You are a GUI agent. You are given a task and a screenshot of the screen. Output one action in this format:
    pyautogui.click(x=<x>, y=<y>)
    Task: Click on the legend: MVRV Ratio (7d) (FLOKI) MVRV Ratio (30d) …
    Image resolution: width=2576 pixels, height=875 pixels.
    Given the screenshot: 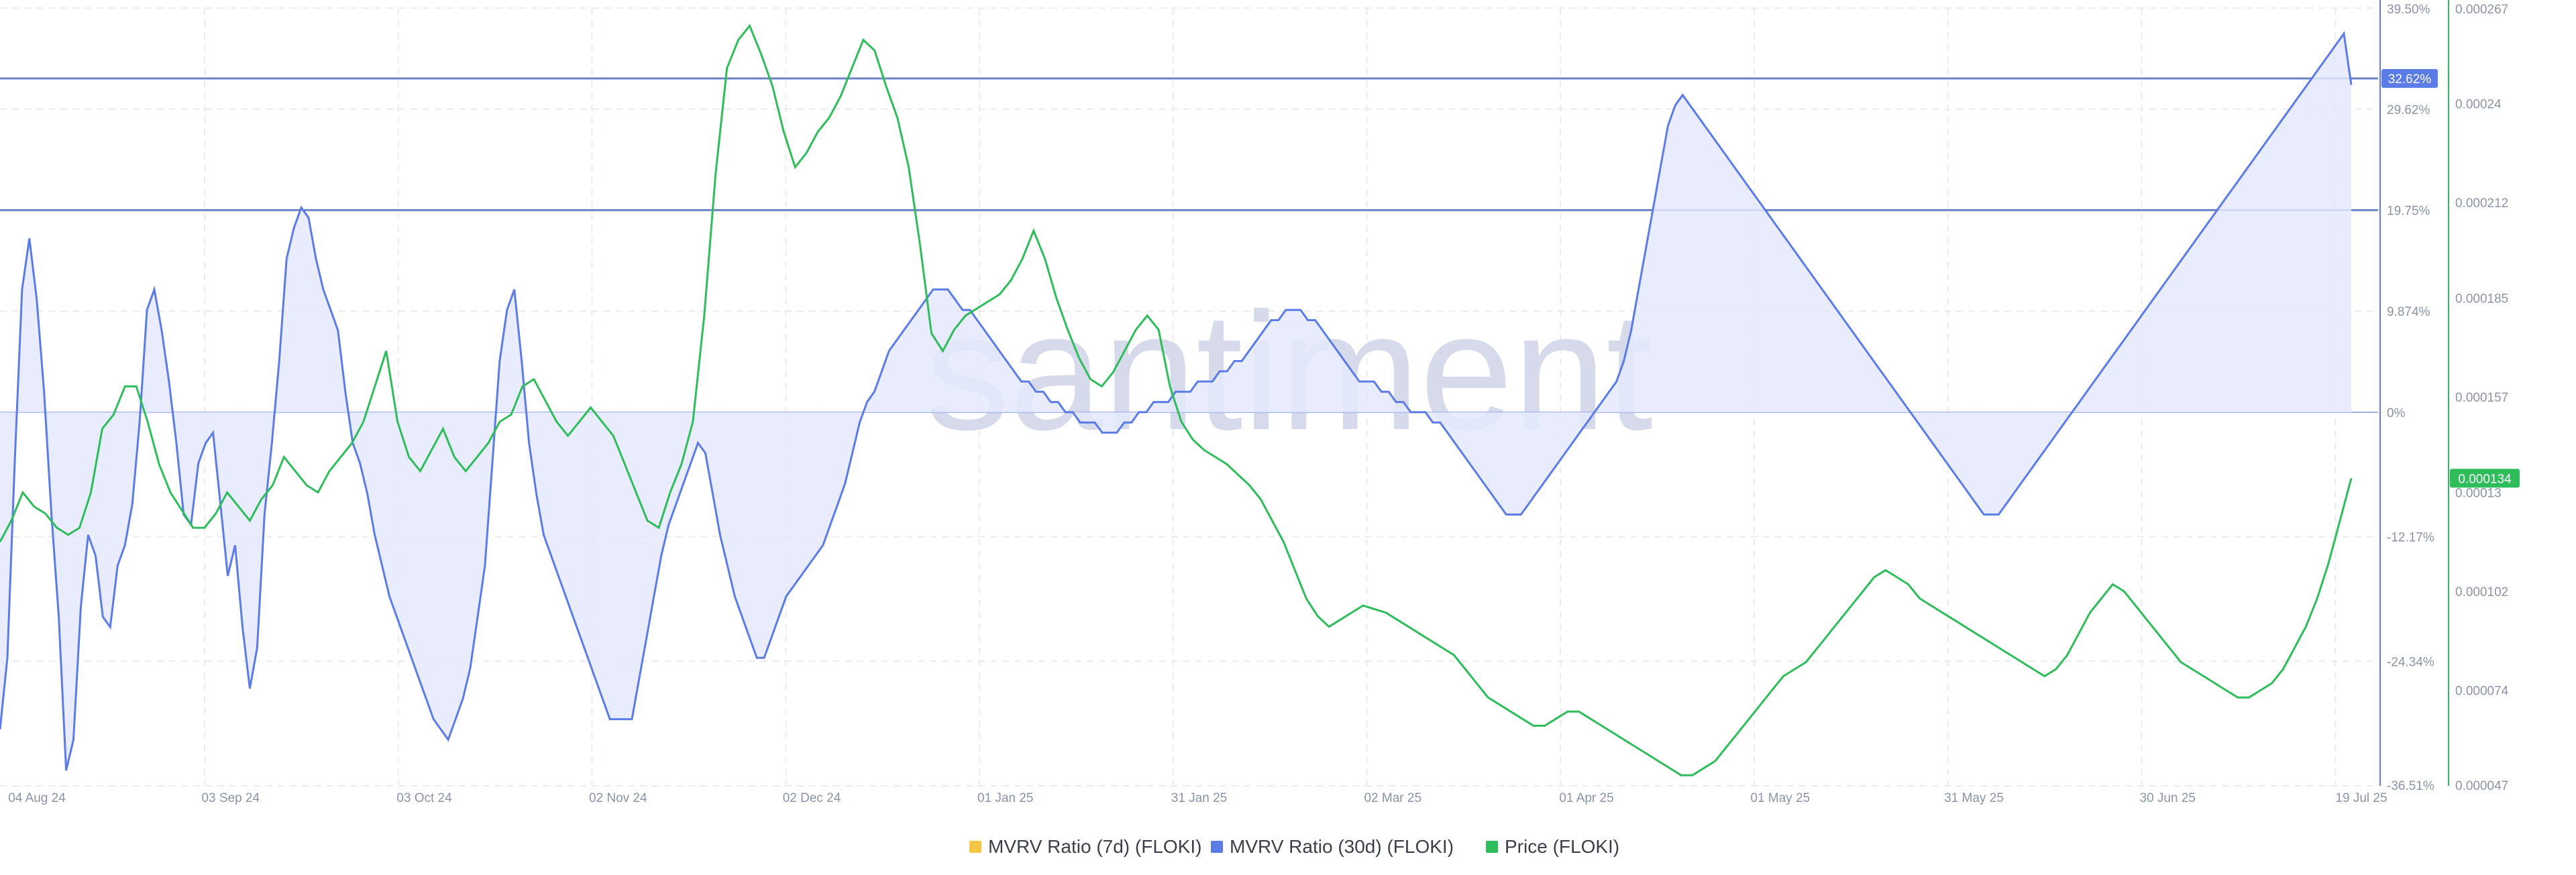 What is the action you would take?
    pyautogui.click(x=1294, y=846)
    